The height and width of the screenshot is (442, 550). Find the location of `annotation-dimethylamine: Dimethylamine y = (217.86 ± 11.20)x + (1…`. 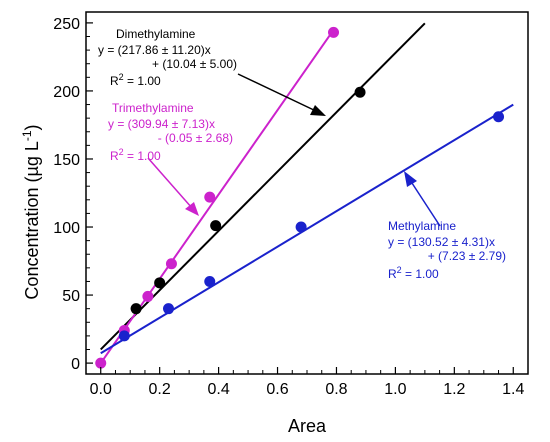

annotation-dimethylamine: Dimethylamine y = (217.86 ± 11.20)x + (1… is located at coordinates (167, 57).